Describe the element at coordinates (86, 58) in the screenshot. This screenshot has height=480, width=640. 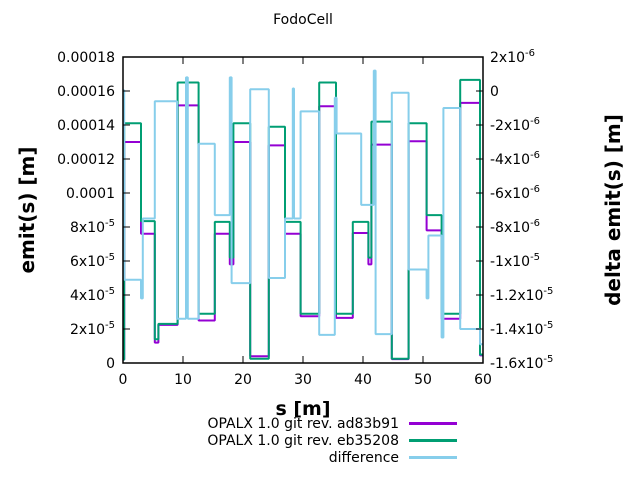
I see `y1-tick-label: 0.00018` at that location.